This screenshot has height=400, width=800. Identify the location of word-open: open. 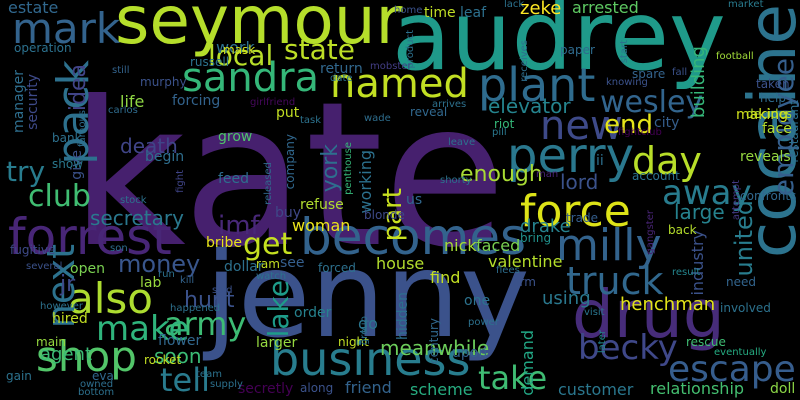
(87, 269).